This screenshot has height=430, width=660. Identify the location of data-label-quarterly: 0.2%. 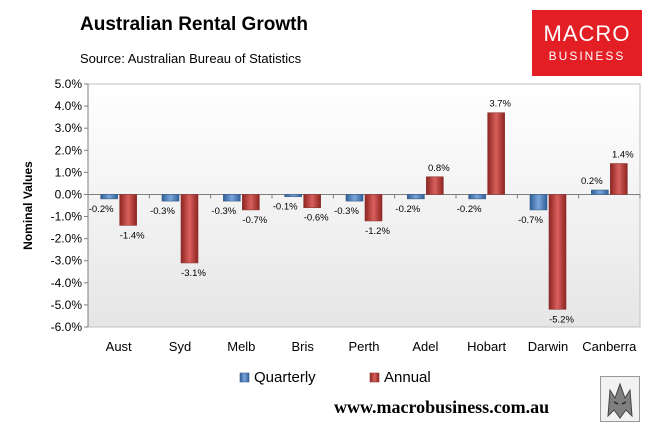
(592, 181).